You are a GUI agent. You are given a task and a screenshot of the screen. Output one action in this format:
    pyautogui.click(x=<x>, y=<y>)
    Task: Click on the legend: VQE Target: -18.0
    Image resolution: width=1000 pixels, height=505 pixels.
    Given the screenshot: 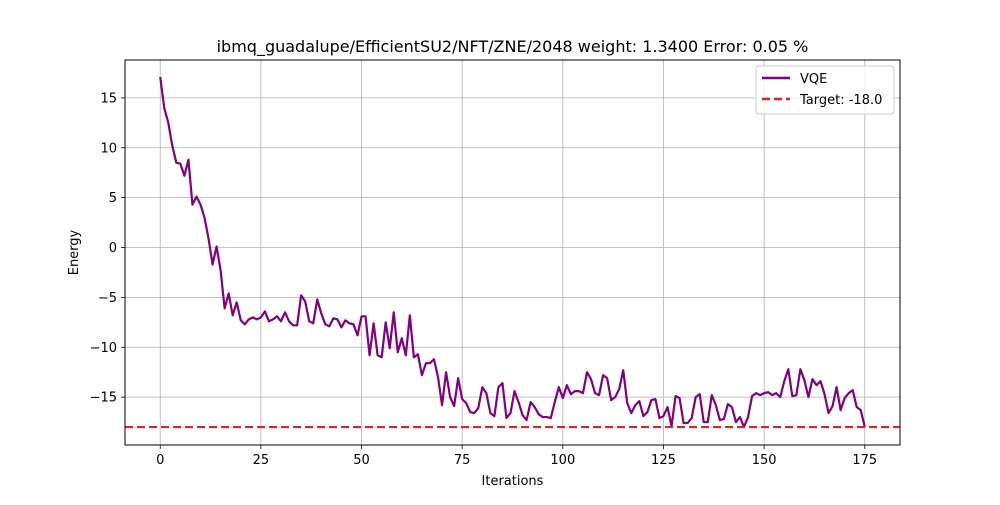 What is the action you would take?
    pyautogui.click(x=825, y=90)
    